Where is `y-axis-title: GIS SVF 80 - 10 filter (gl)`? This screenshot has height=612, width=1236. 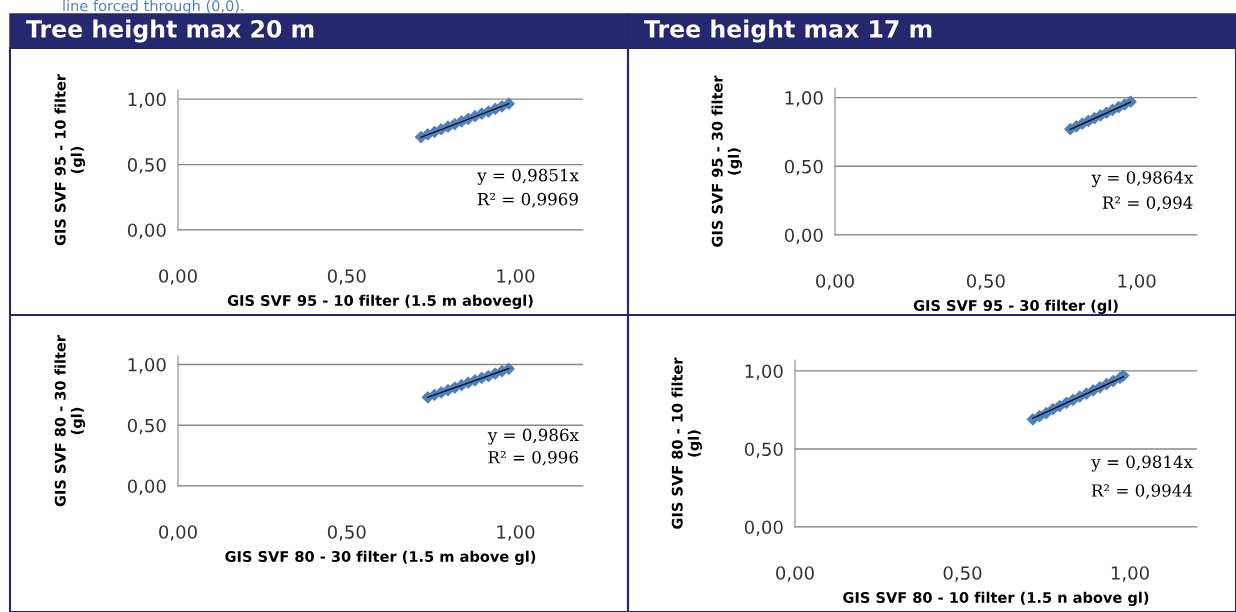
y-axis-title: GIS SVF 80 - 10 filter (gl) is located at coordinates (687, 443).